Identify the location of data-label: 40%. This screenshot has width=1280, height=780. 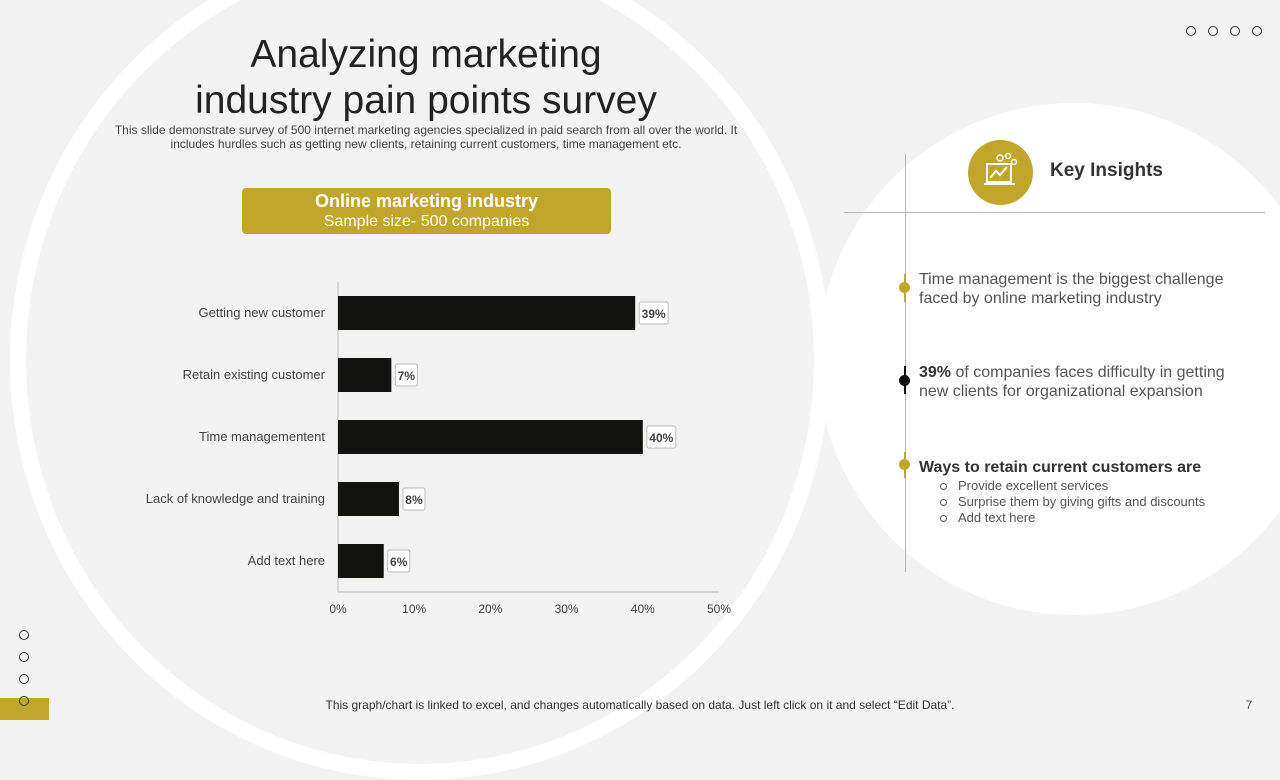
(661, 438).